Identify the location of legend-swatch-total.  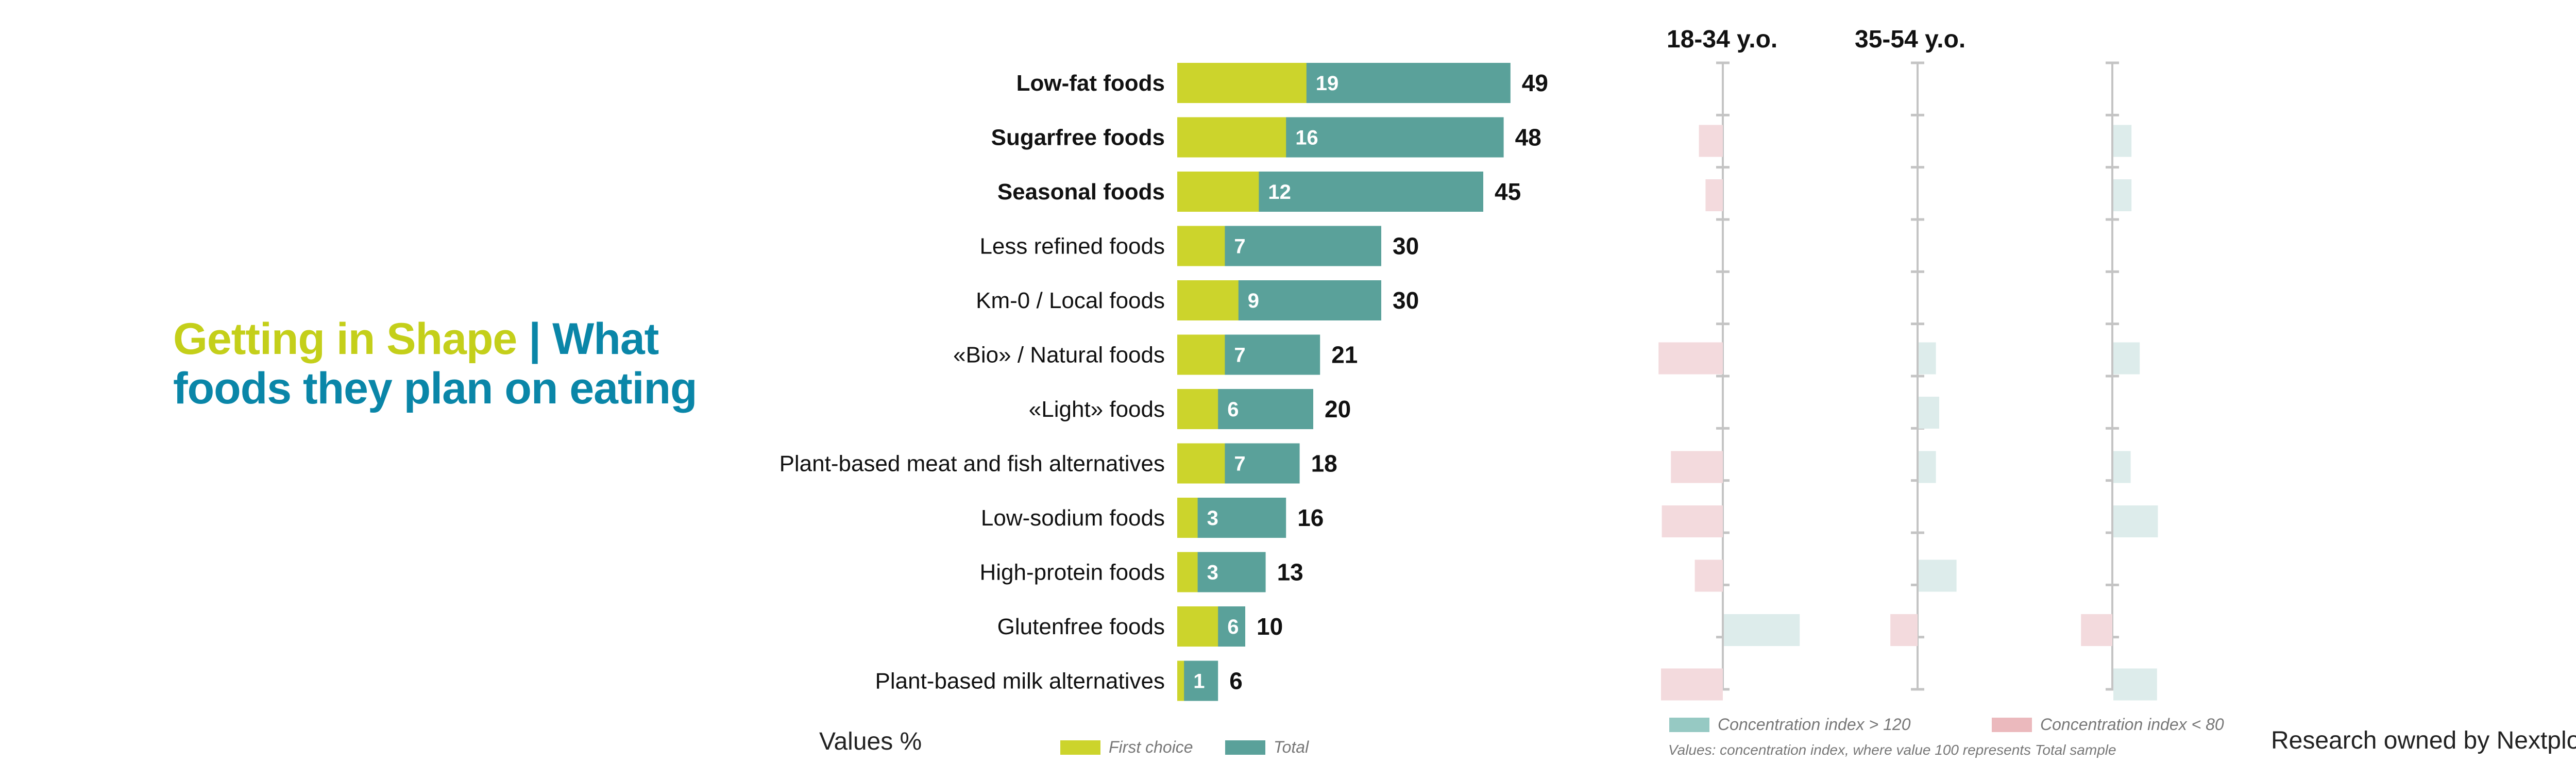
(1245, 748).